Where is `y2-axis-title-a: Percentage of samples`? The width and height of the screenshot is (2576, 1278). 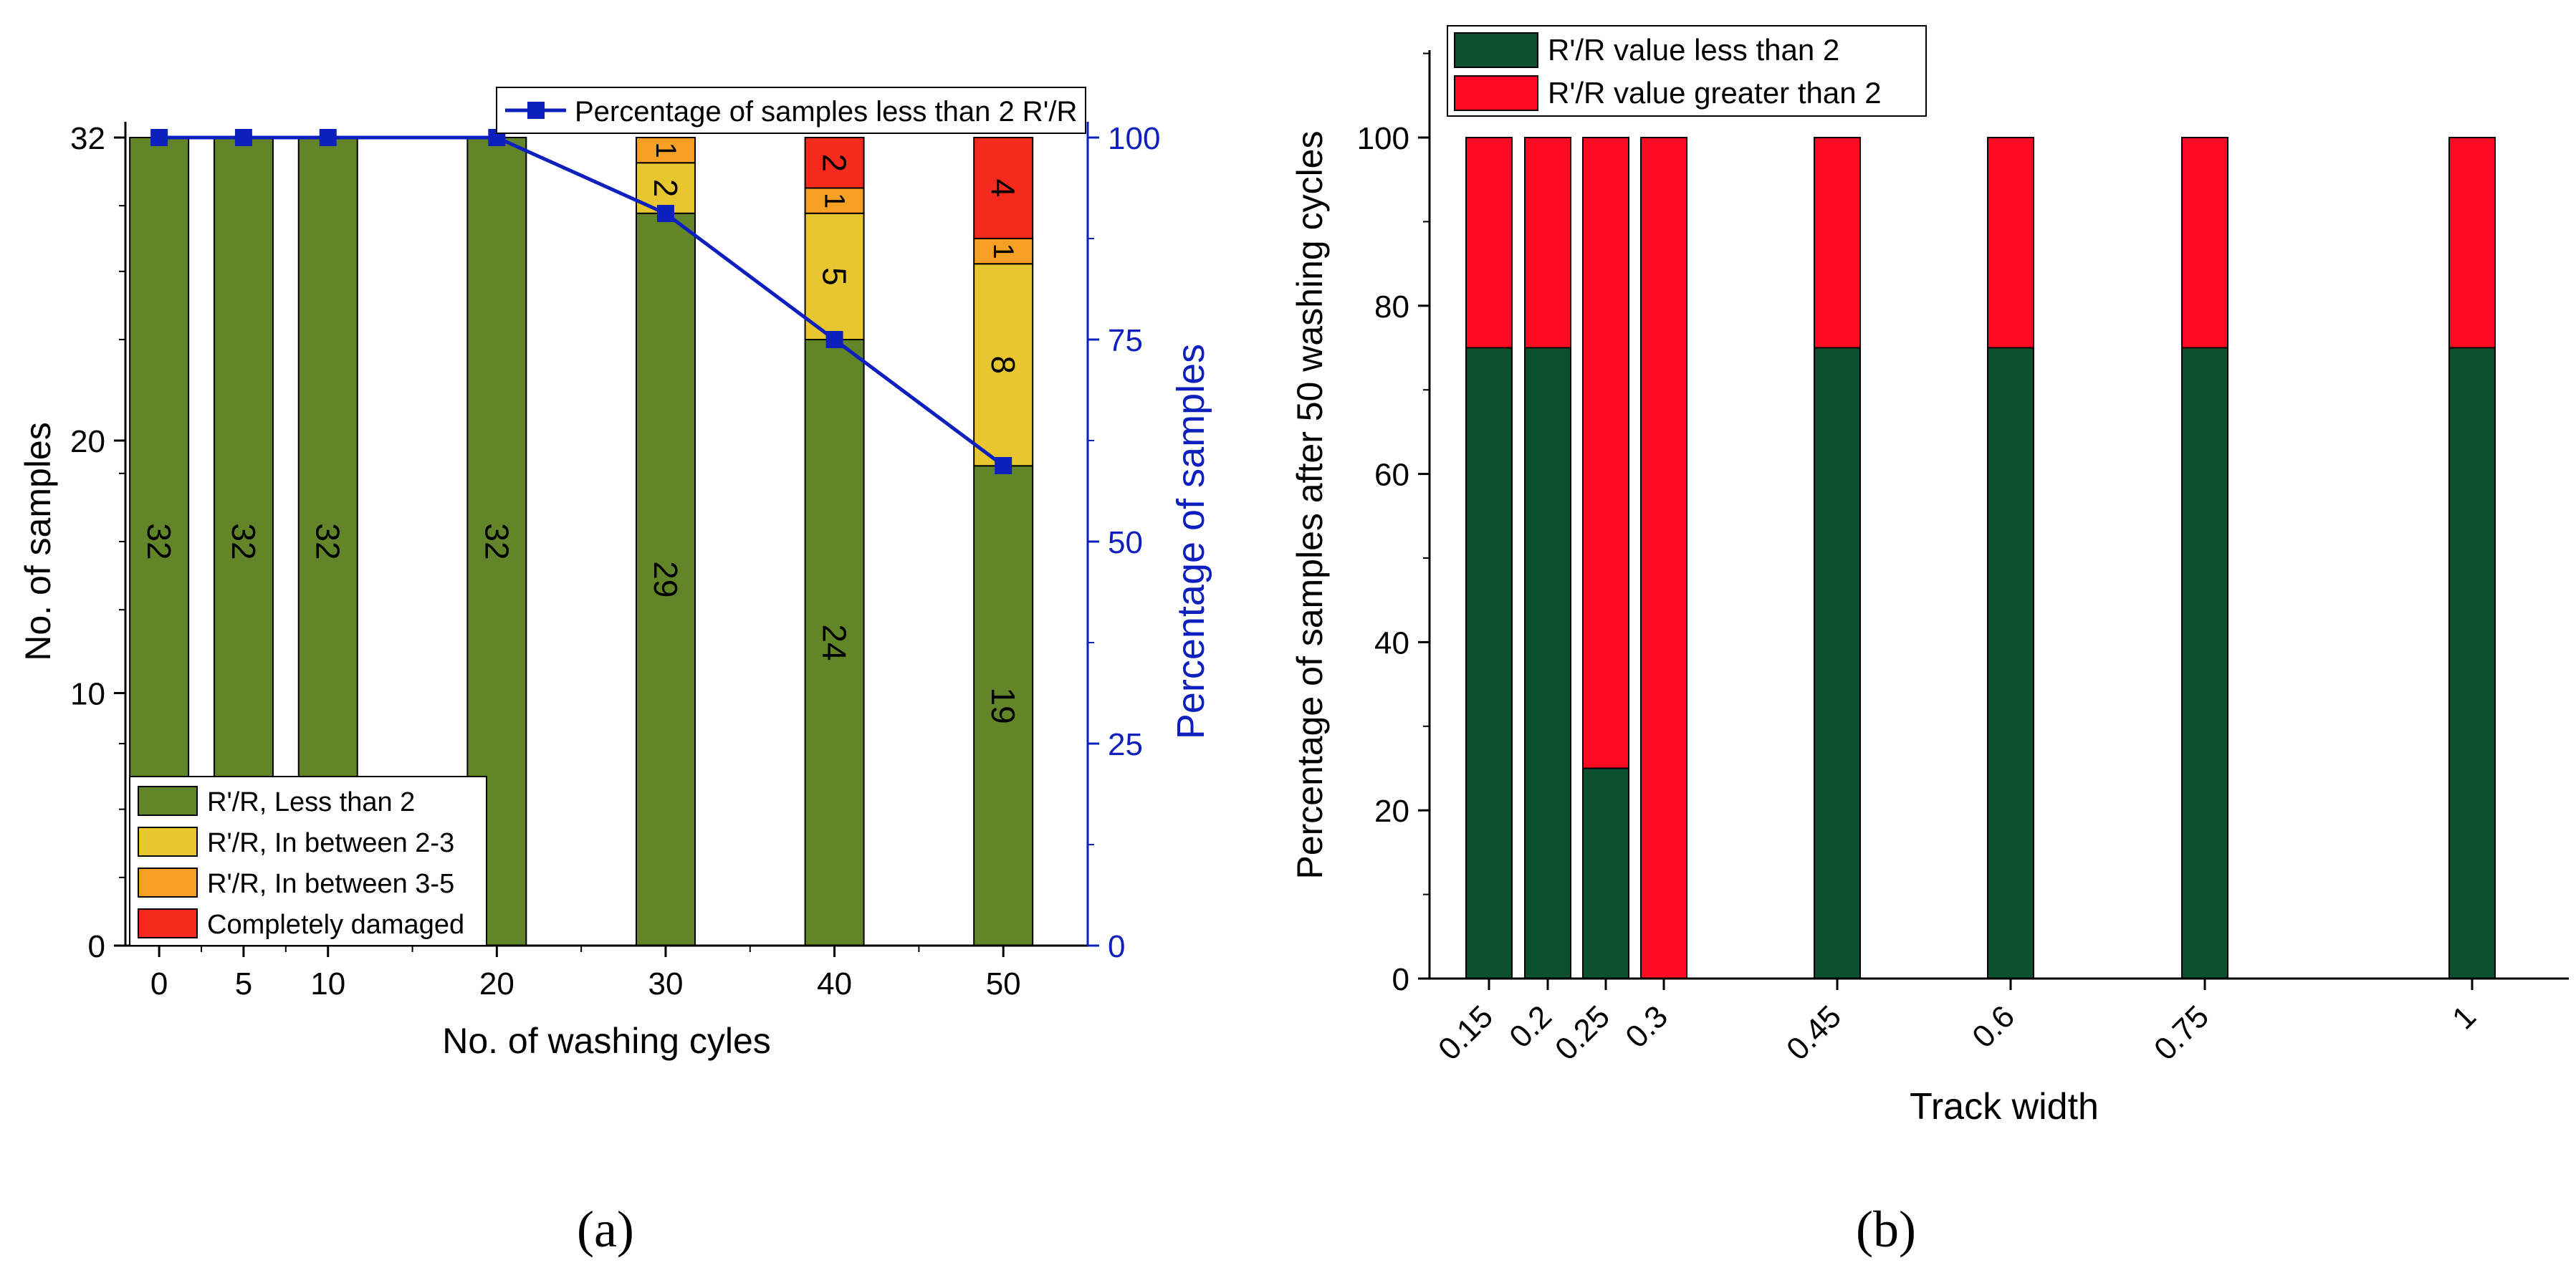
y2-axis-title-a: Percentage of samples is located at coordinates (1190, 541).